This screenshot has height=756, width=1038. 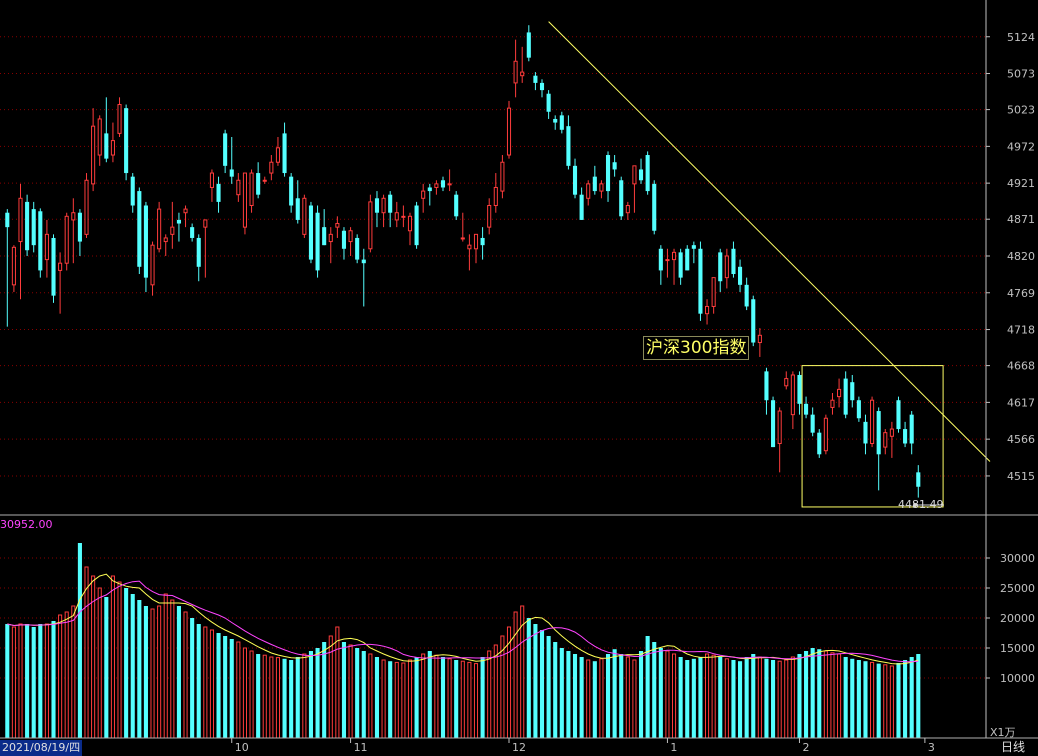 I want to click on volume-tick-label: 15000, so click(x=1017, y=648).